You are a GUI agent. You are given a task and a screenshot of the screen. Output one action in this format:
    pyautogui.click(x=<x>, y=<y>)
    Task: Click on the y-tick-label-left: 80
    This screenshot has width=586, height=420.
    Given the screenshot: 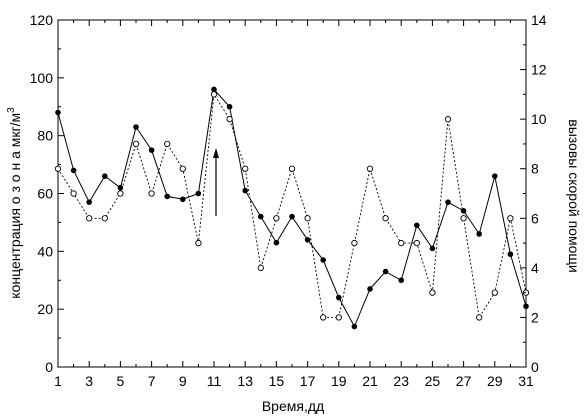 What is the action you would take?
    pyautogui.click(x=45, y=136)
    